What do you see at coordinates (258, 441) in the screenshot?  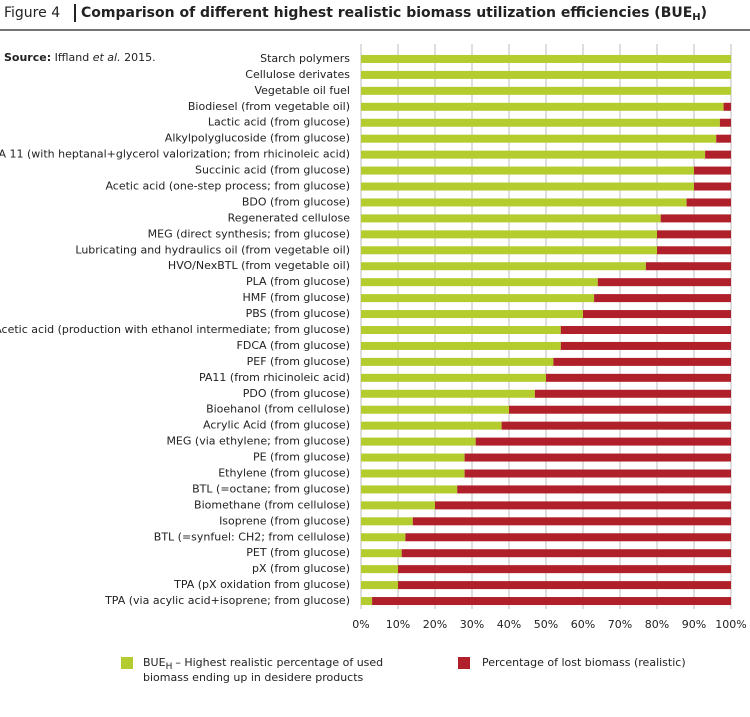 I see `y-tick-label: MEG (via ethylene; from glucose)` at bounding box center [258, 441].